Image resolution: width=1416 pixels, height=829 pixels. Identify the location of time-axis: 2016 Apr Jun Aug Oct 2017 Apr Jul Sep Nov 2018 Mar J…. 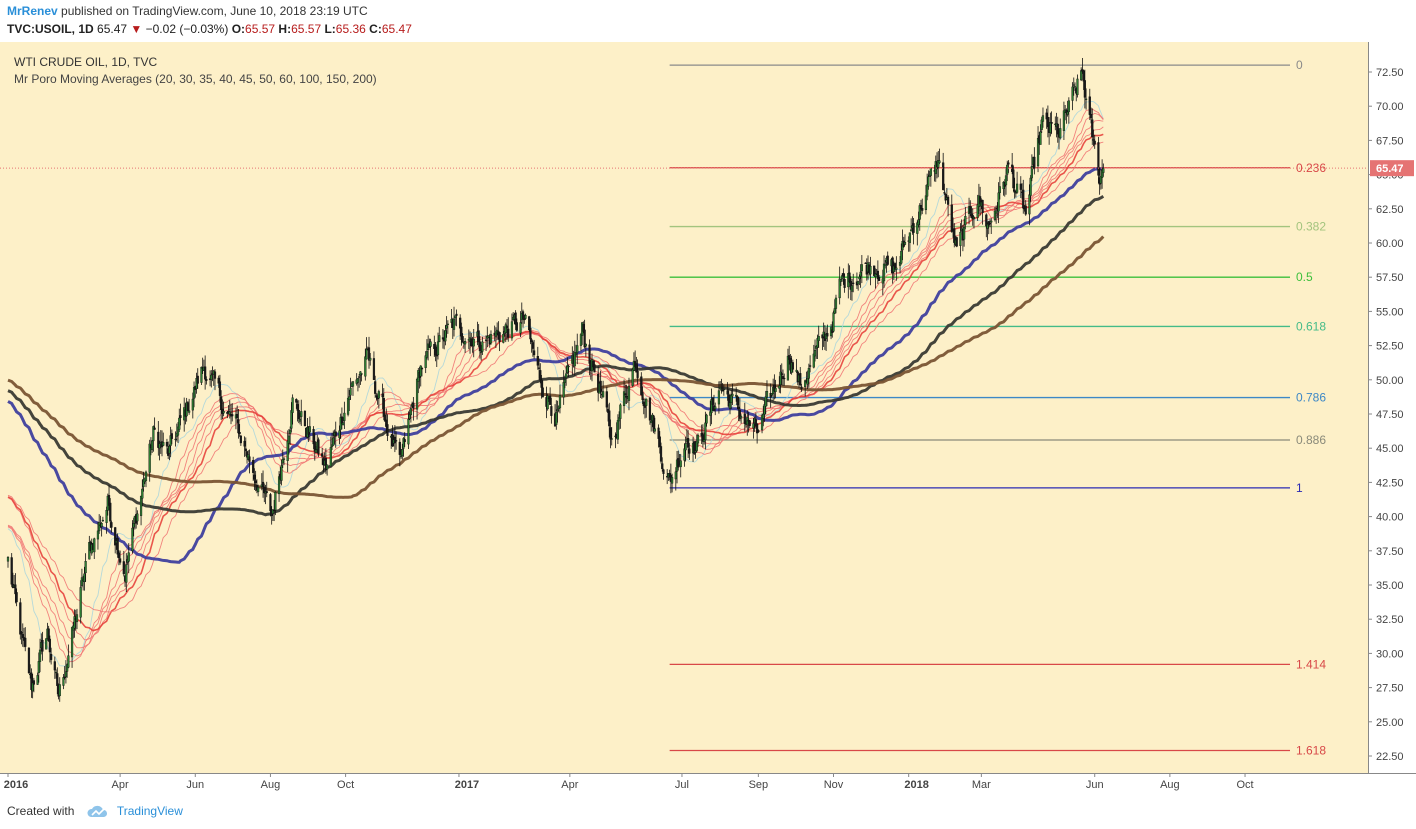
(708, 786).